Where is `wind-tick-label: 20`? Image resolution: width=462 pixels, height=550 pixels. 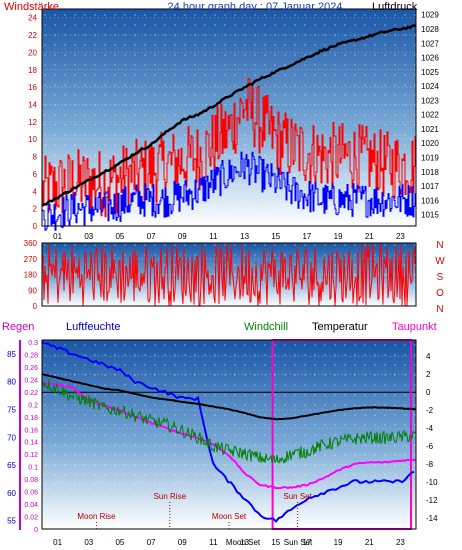
wind-tick-label: 20 is located at coordinates (32, 52).